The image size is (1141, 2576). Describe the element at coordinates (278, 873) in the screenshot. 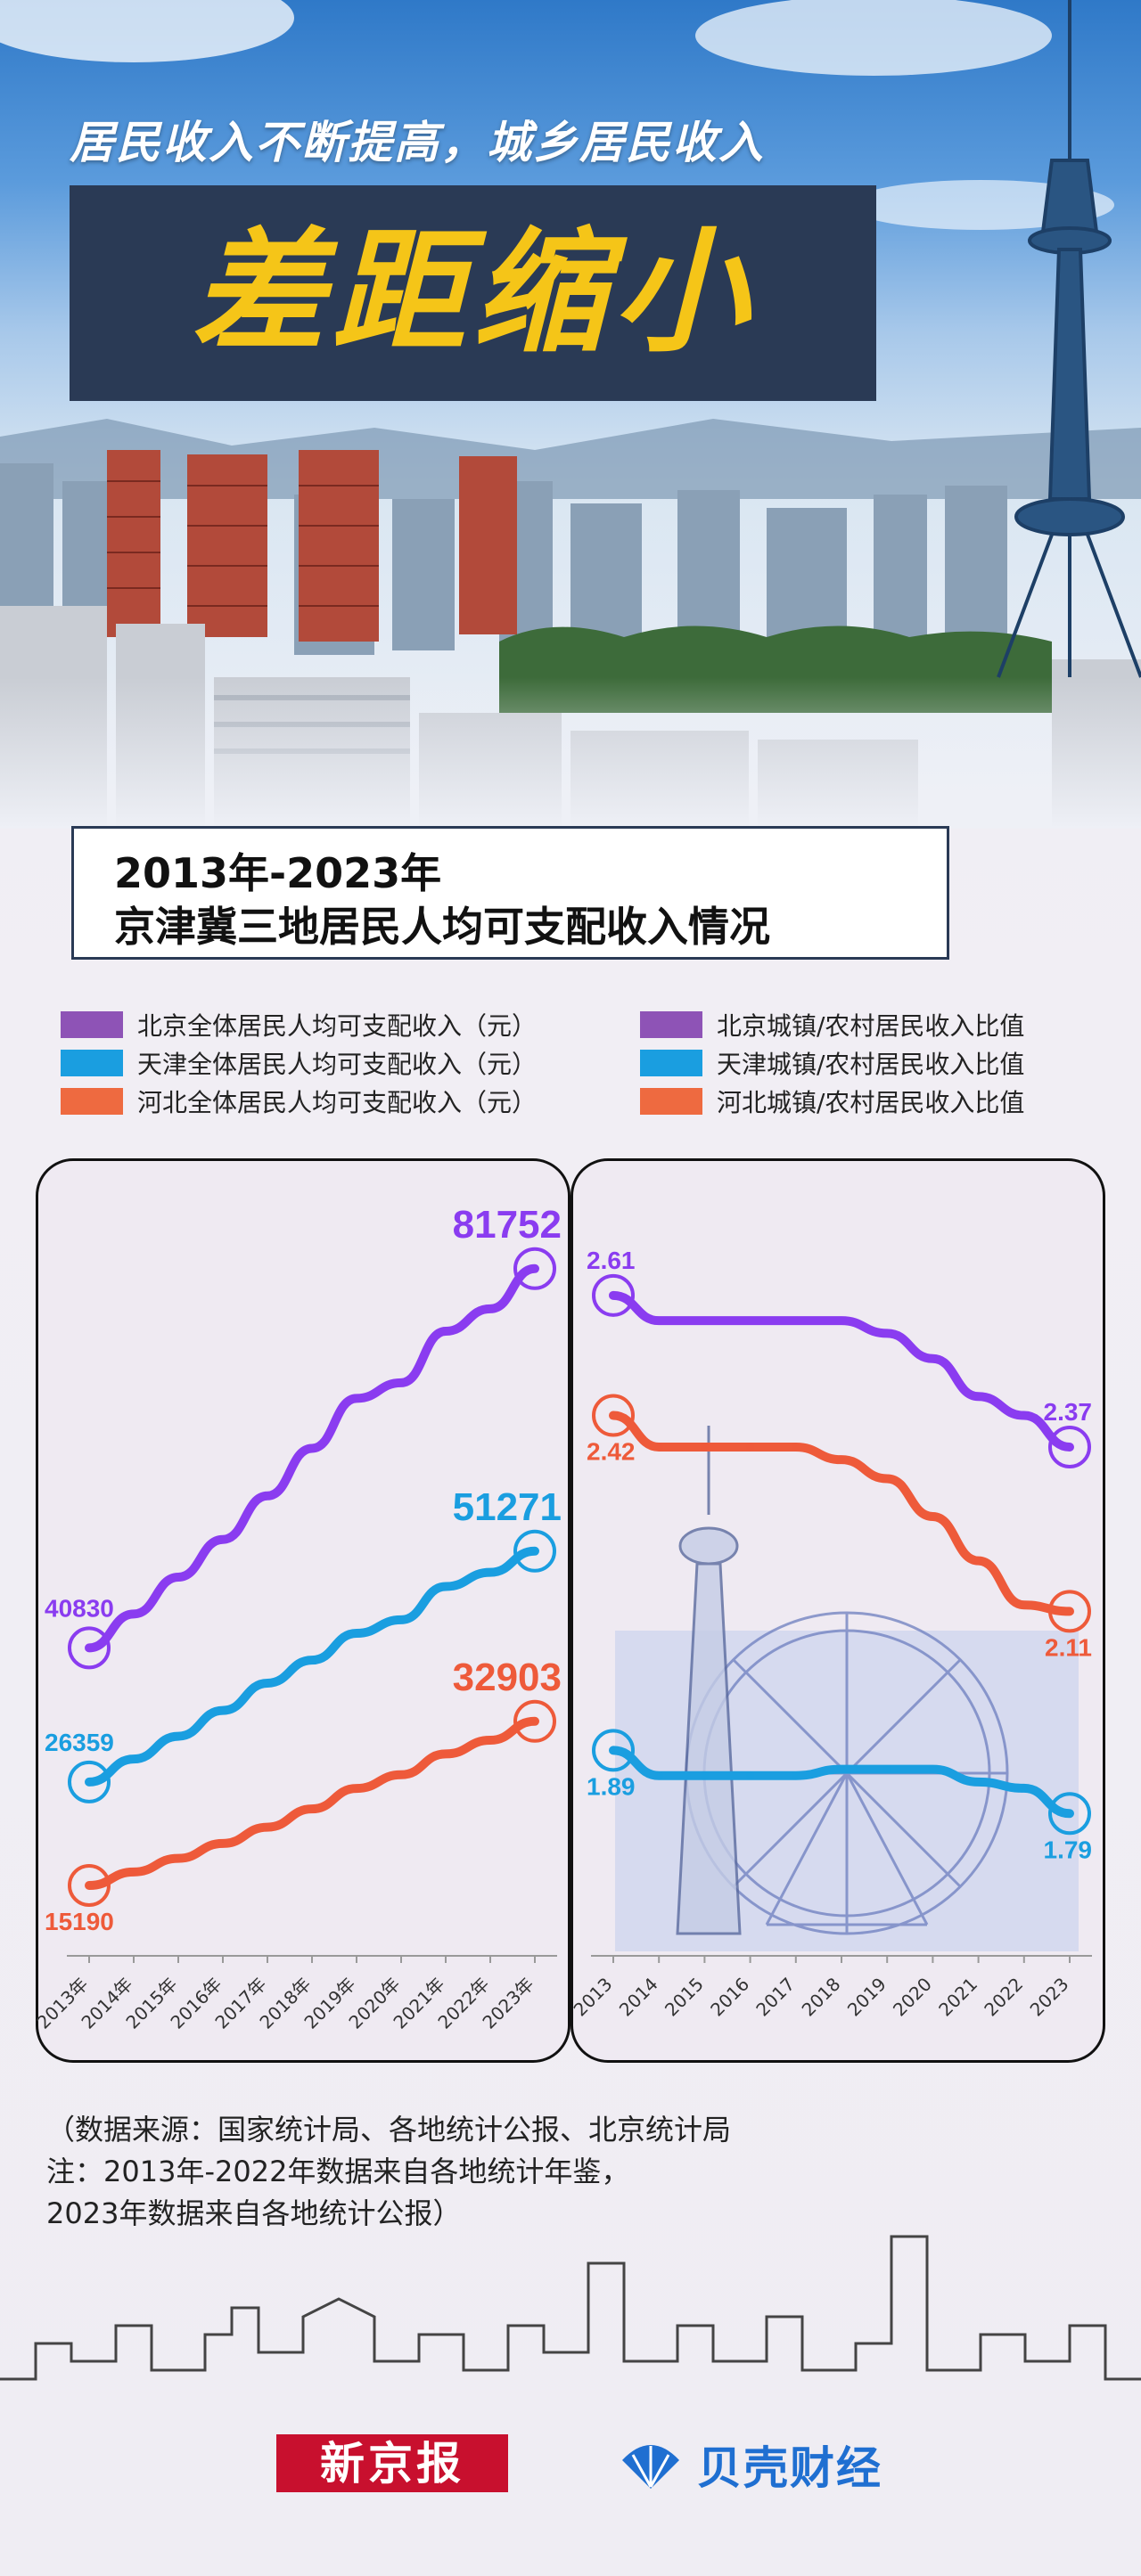

I see `section-title-years: 2013年-2023年` at that location.